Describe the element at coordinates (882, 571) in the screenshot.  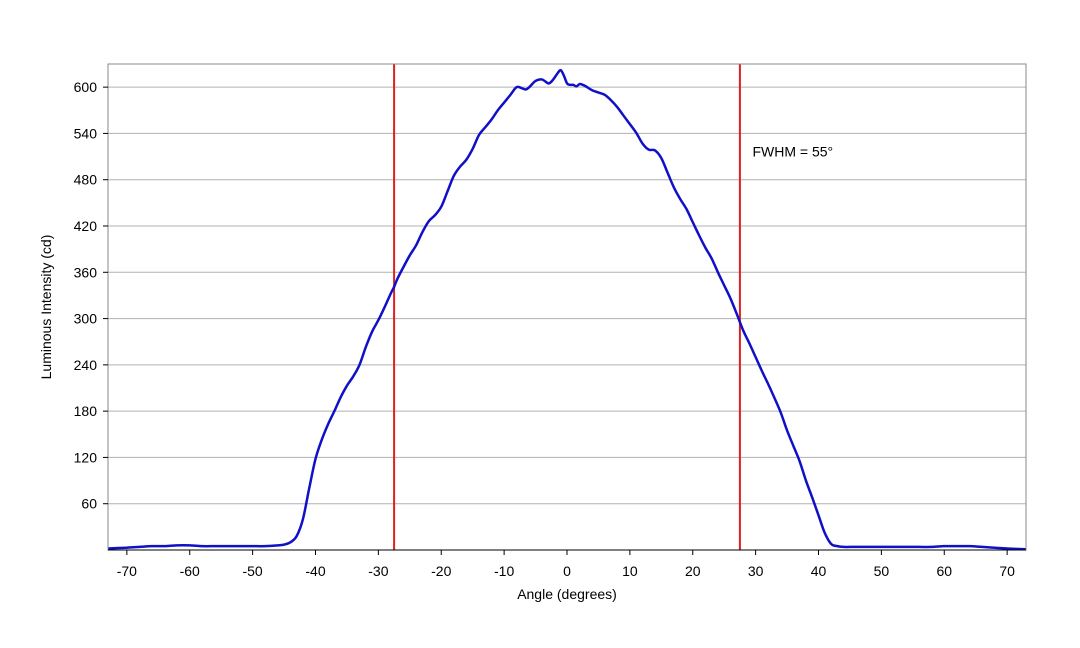
I see `x-tick-label: 50` at that location.